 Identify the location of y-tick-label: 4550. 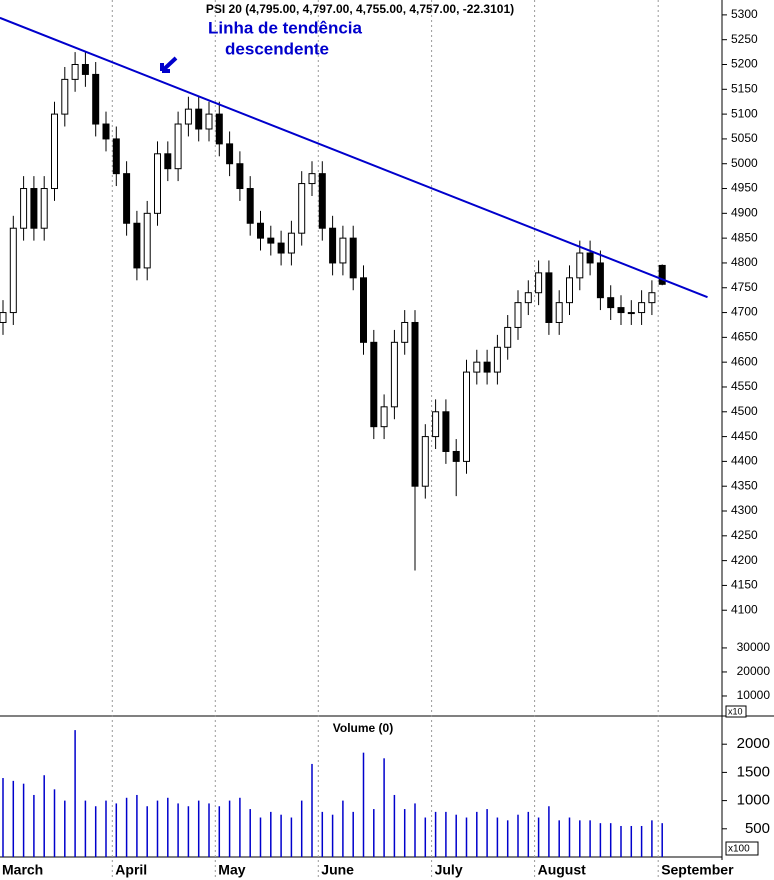
(744, 386).